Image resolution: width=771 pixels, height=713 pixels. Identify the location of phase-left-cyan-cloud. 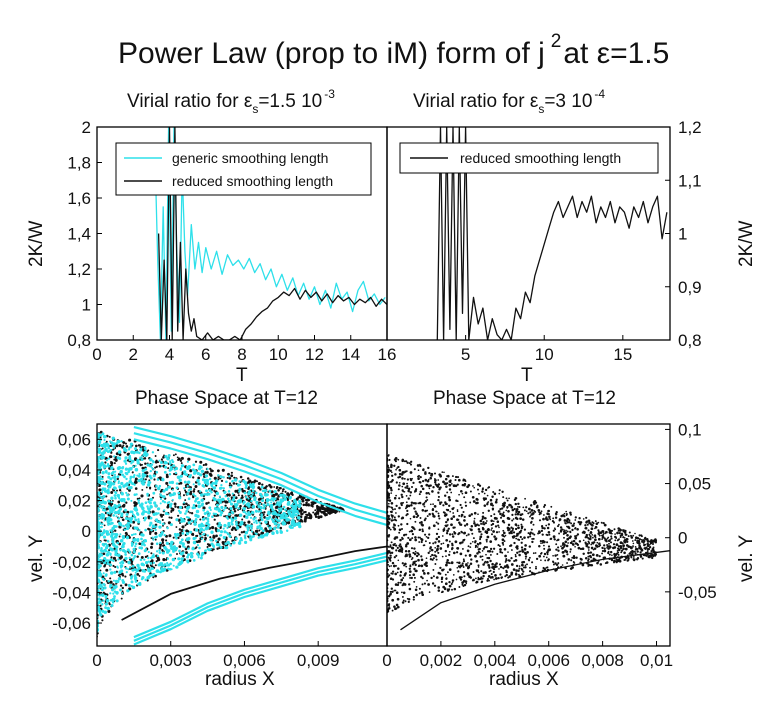
(199, 532).